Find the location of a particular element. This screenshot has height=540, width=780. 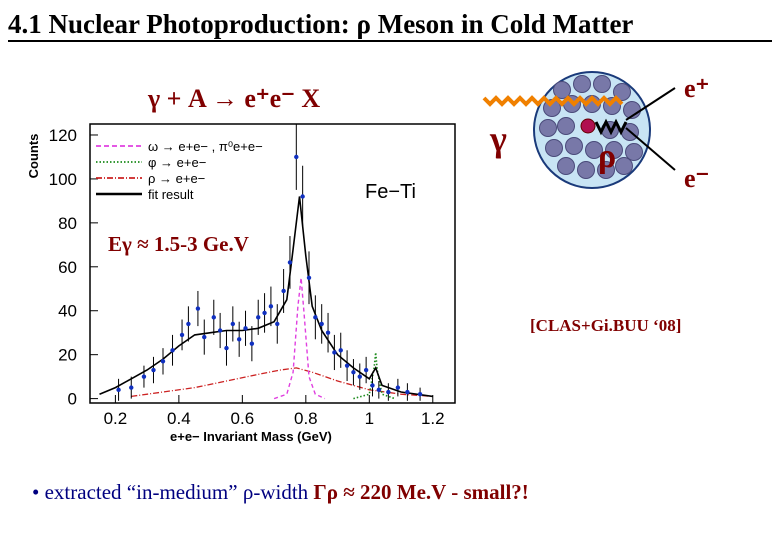

beam-energy-label: Eγ ≈ 1.5-3 Ge.V is located at coordinates (178, 244).